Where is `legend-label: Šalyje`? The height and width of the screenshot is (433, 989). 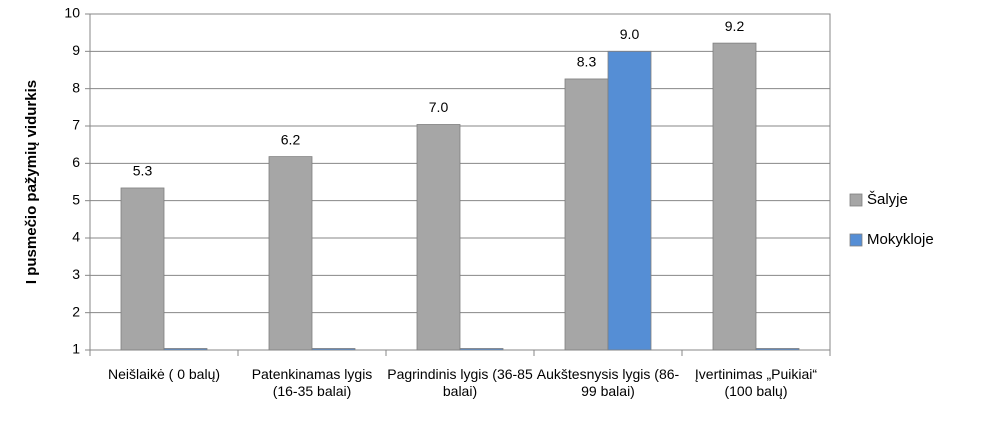
legend-label: Šalyje is located at coordinates (887, 199).